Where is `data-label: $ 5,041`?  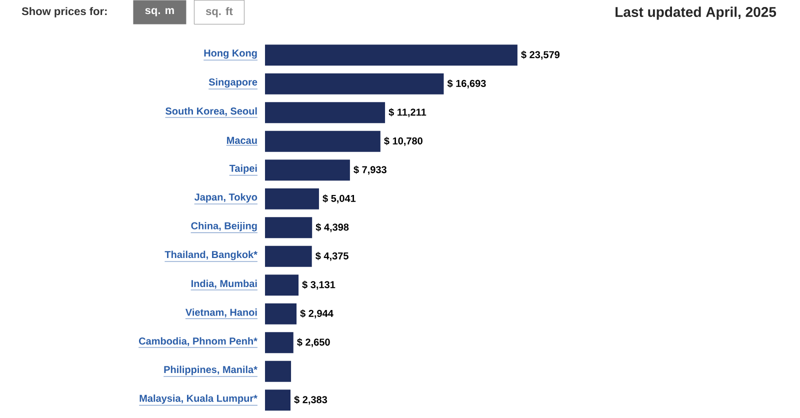 data-label: $ 5,041 is located at coordinates (339, 199).